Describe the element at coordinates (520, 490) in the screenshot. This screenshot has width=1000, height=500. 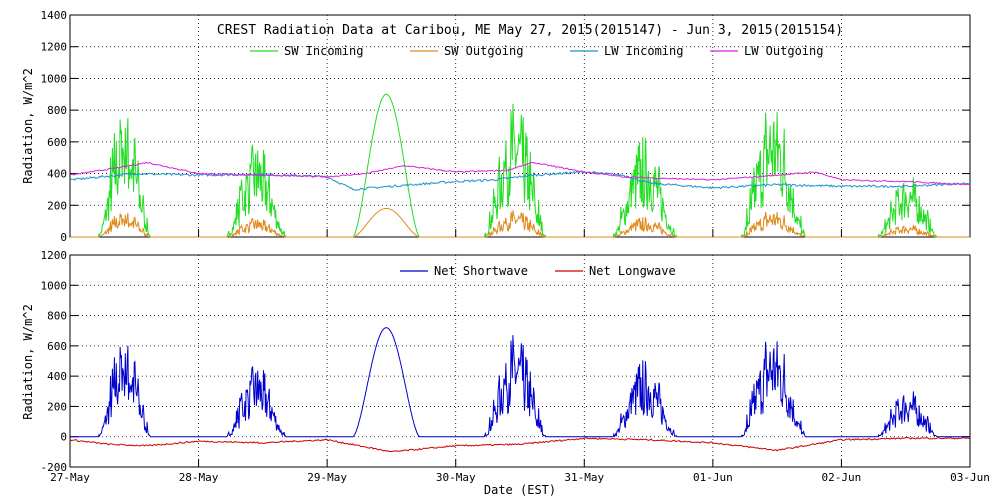
I see `x-axis-label: Date (EST)` at that location.